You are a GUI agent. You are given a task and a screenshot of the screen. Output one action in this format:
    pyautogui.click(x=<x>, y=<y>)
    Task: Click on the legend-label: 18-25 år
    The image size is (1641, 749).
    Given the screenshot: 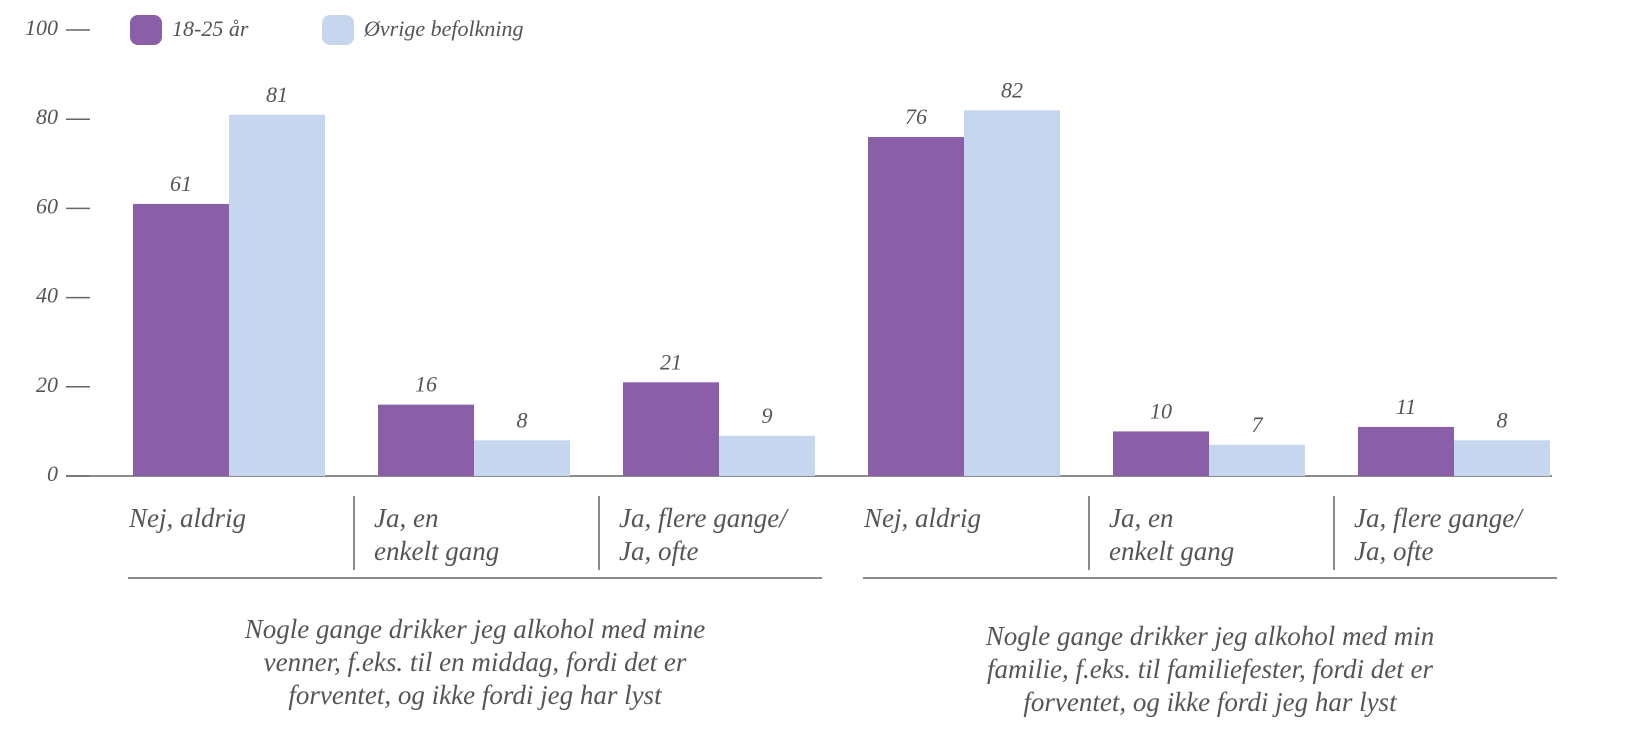 What is the action you would take?
    pyautogui.click(x=210, y=28)
    